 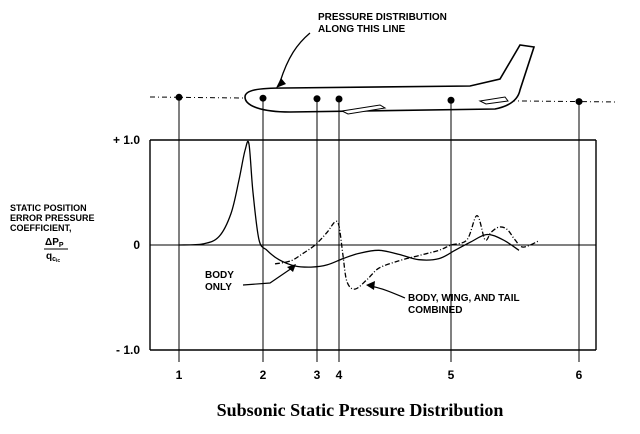 What do you see at coordinates (136, 245) in the screenshot?
I see `y-tick-label-1: 0` at bounding box center [136, 245].